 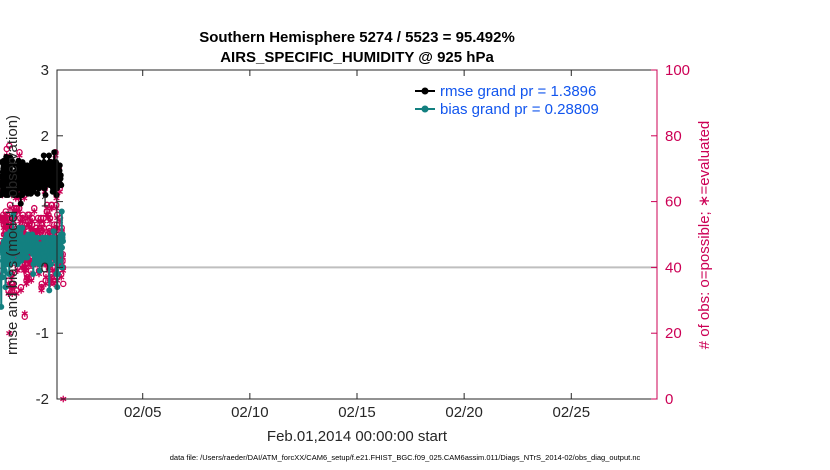 I want to click on y-axis-left-label: rmse and bias (model - observation), so click(x=12, y=235).